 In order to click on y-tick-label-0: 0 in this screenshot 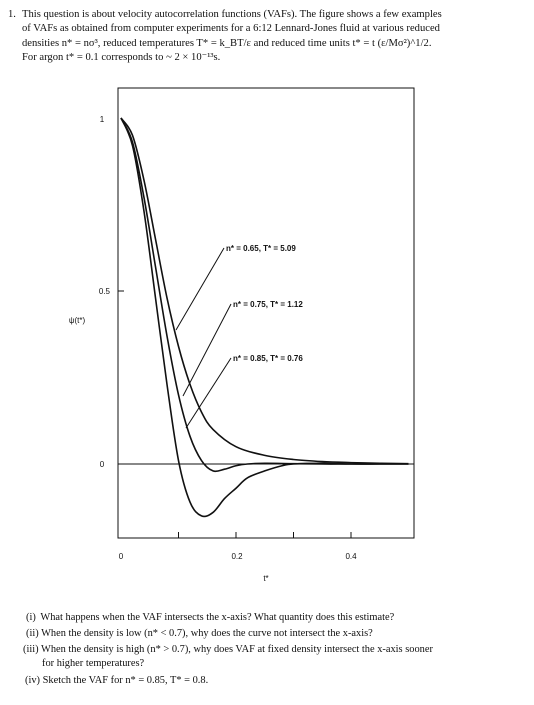, I will do `click(102, 464)`.